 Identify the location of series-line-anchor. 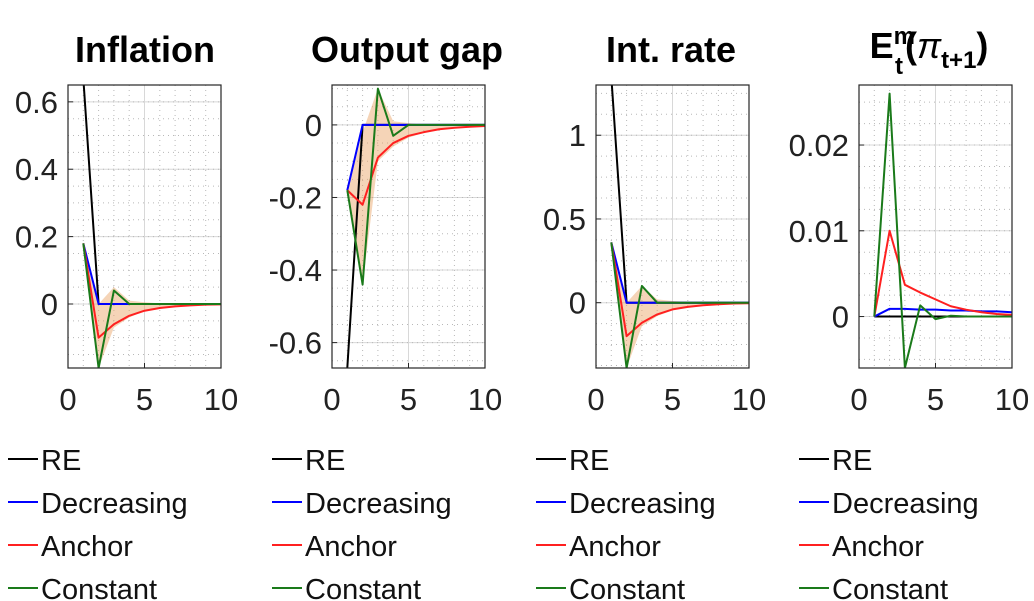
(942, 273).